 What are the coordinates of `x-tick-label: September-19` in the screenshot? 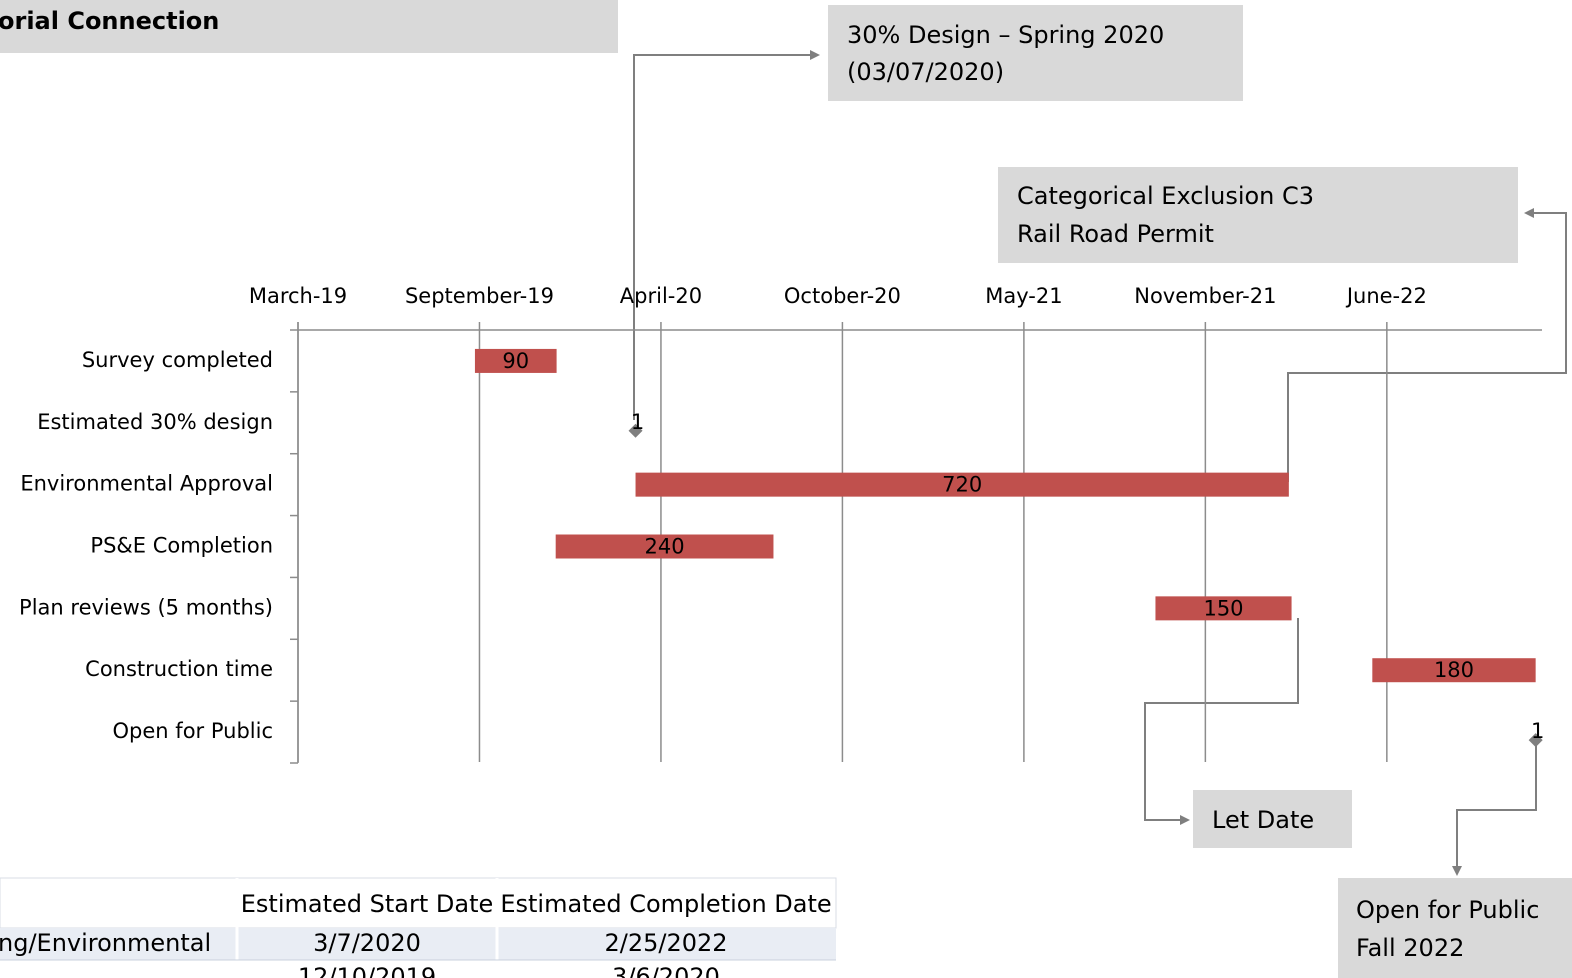 It's located at (479, 296).